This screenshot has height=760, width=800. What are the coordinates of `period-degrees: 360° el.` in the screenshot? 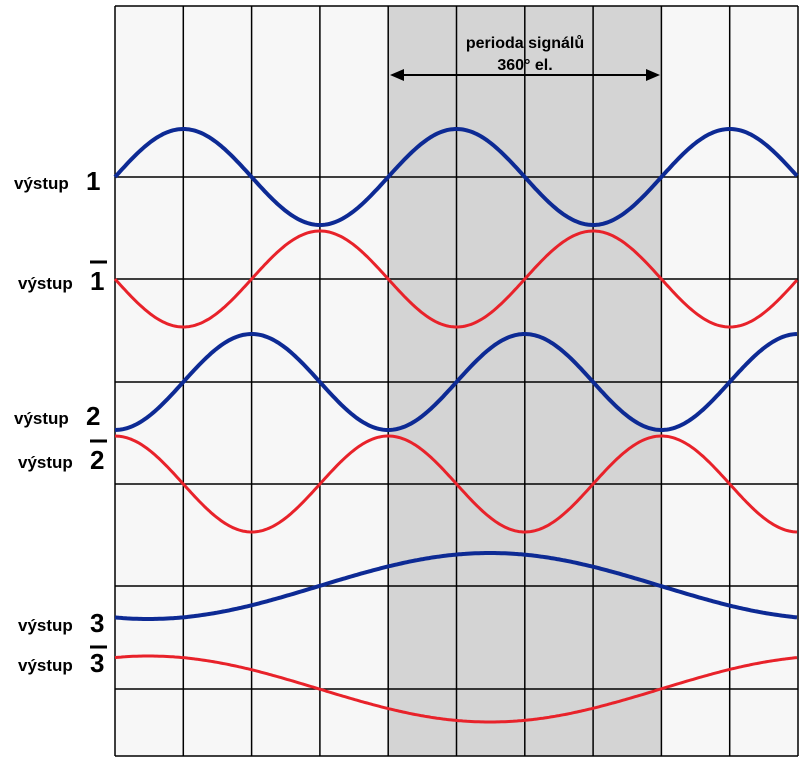 It's located at (524, 65).